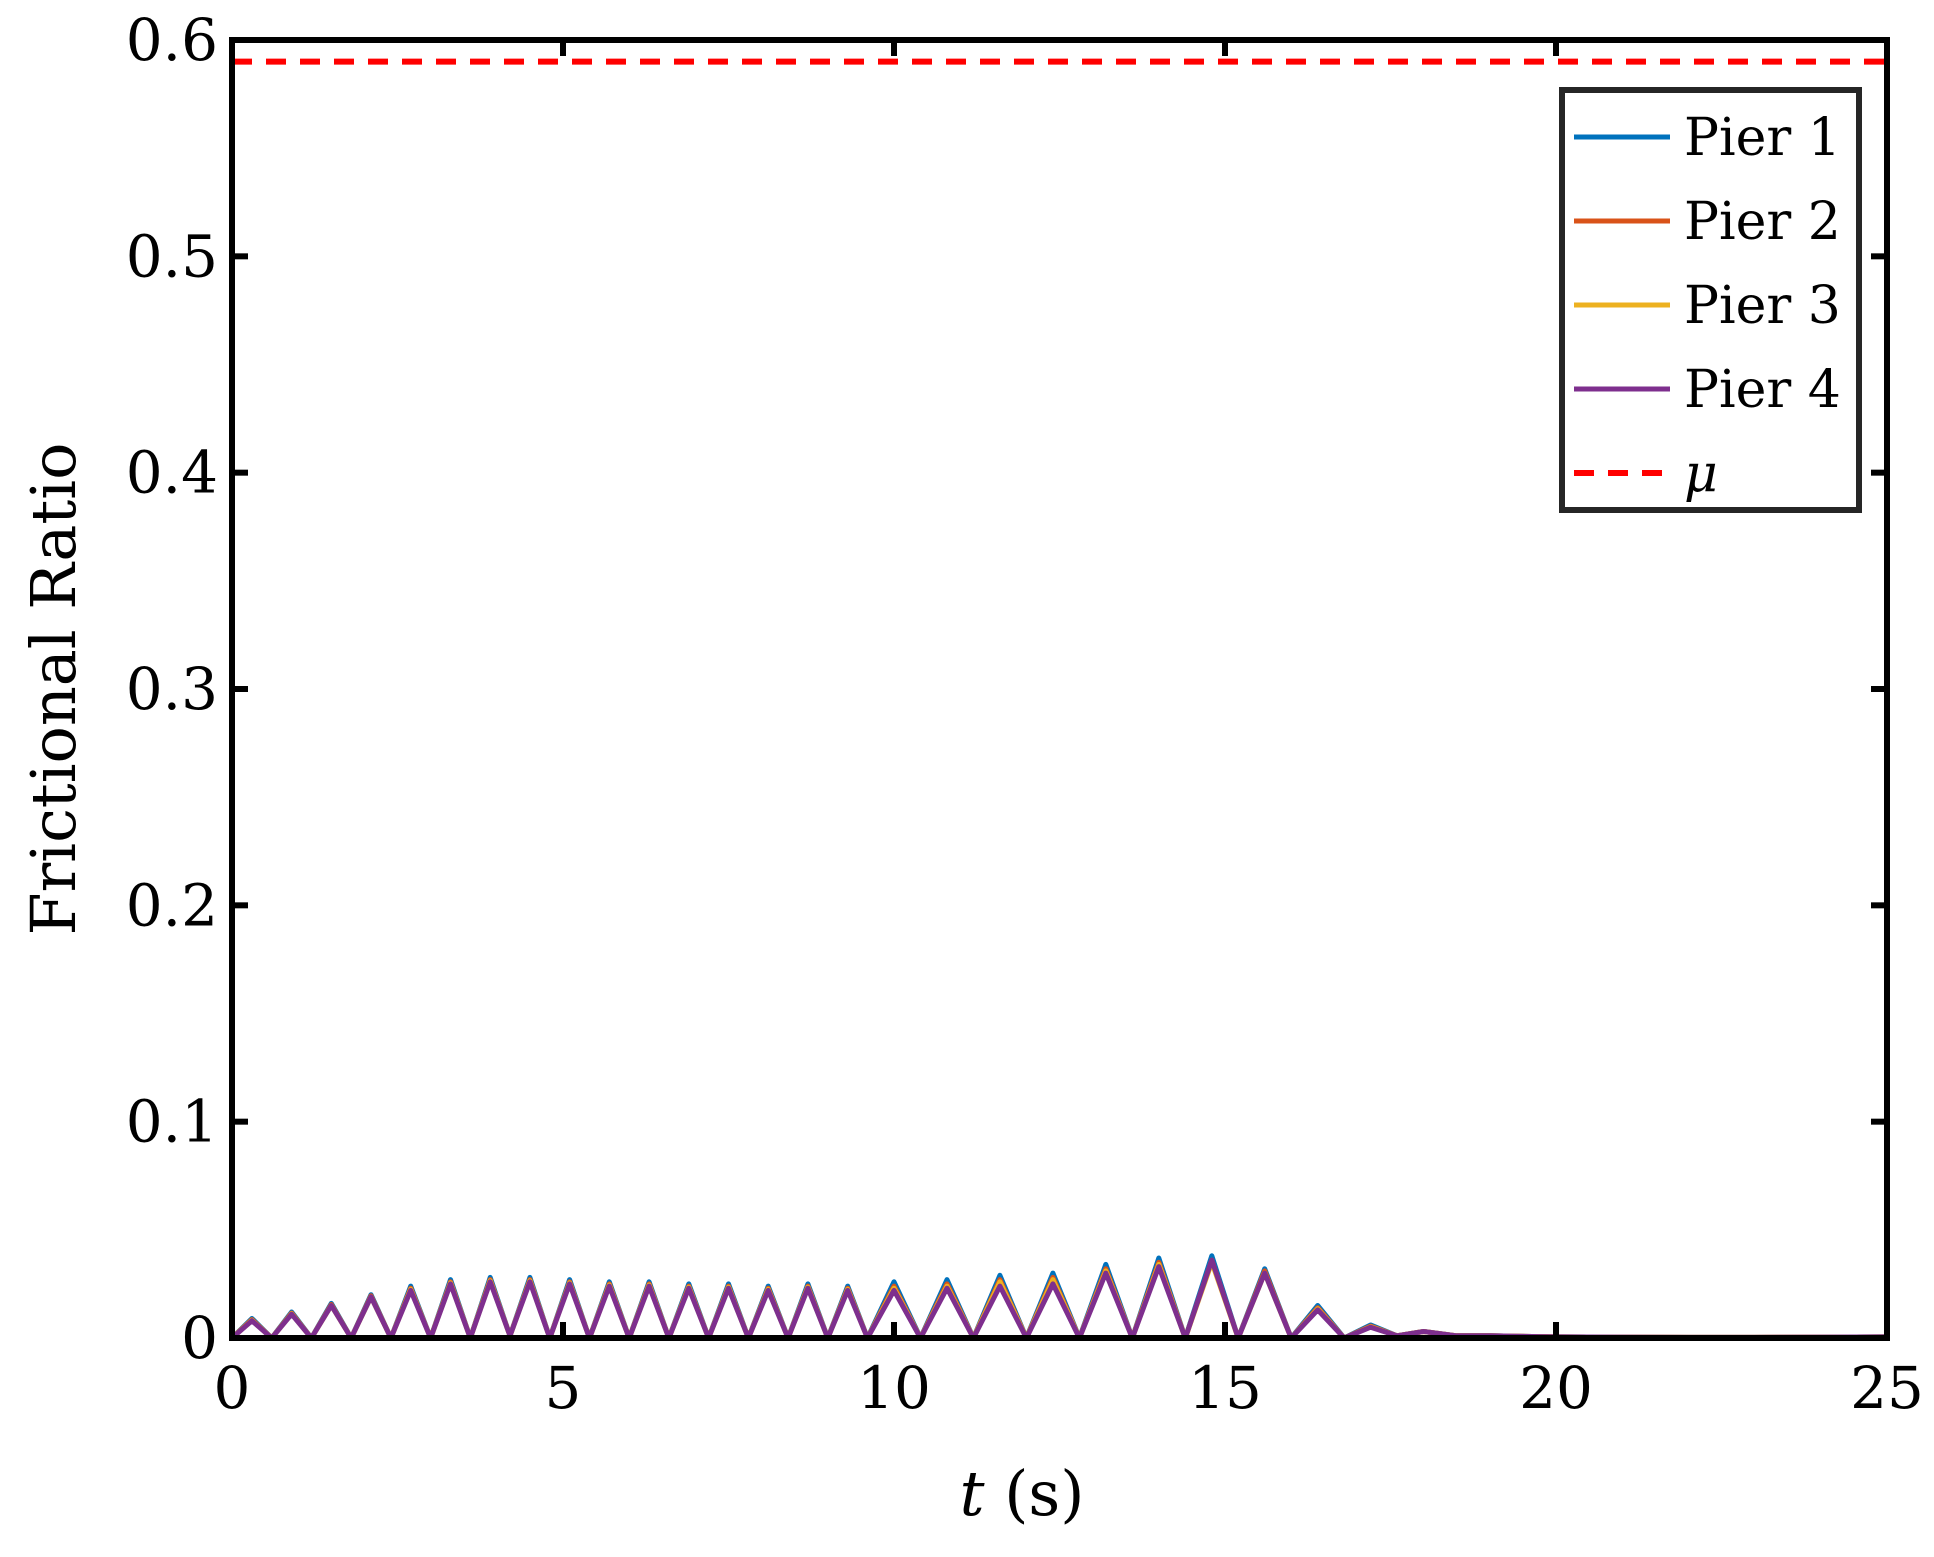  What do you see at coordinates (172, 905) in the screenshot?
I see `y-tick-label: 0.2` at bounding box center [172, 905].